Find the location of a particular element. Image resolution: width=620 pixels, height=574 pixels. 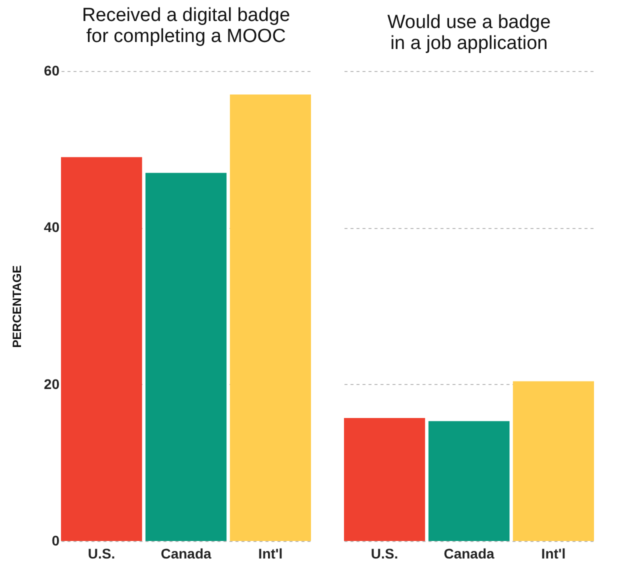

y-tick-label: 20 is located at coordinates (52, 384).